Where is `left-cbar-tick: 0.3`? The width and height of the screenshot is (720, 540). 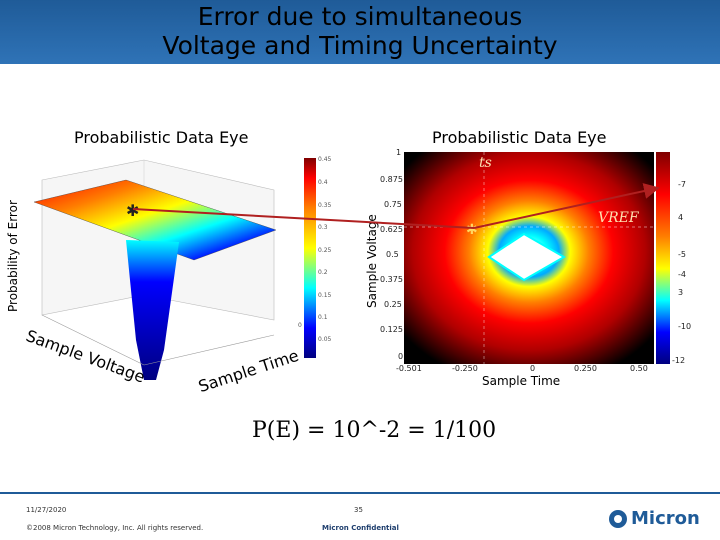
left-cbar-tick: 0.3 is located at coordinates (323, 227).